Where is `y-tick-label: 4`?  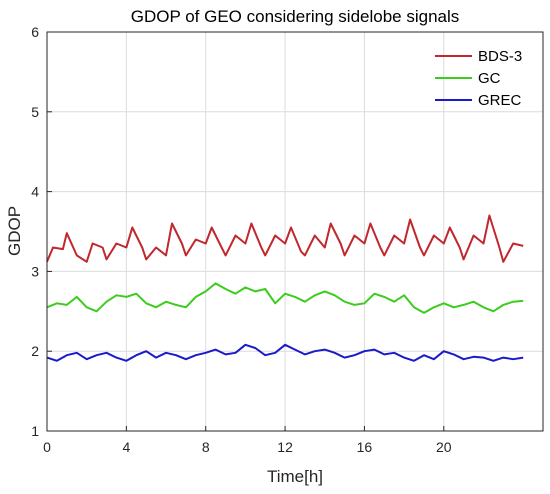
y-tick-label: 4 is located at coordinates (35, 192).